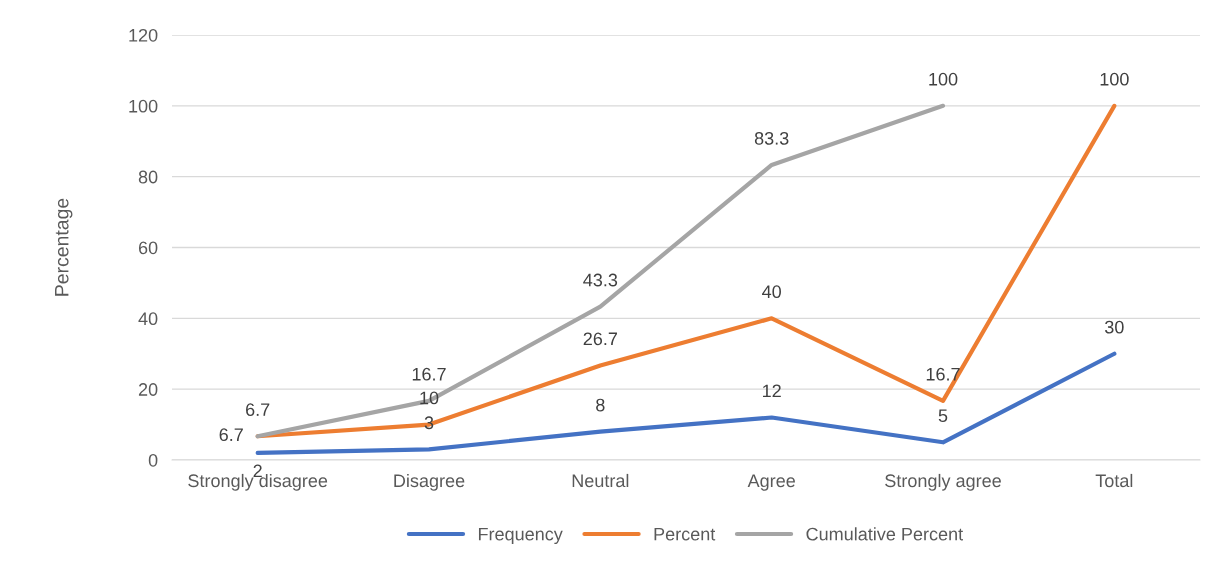  What do you see at coordinates (429, 398) in the screenshot?
I see `data-label: 10` at bounding box center [429, 398].